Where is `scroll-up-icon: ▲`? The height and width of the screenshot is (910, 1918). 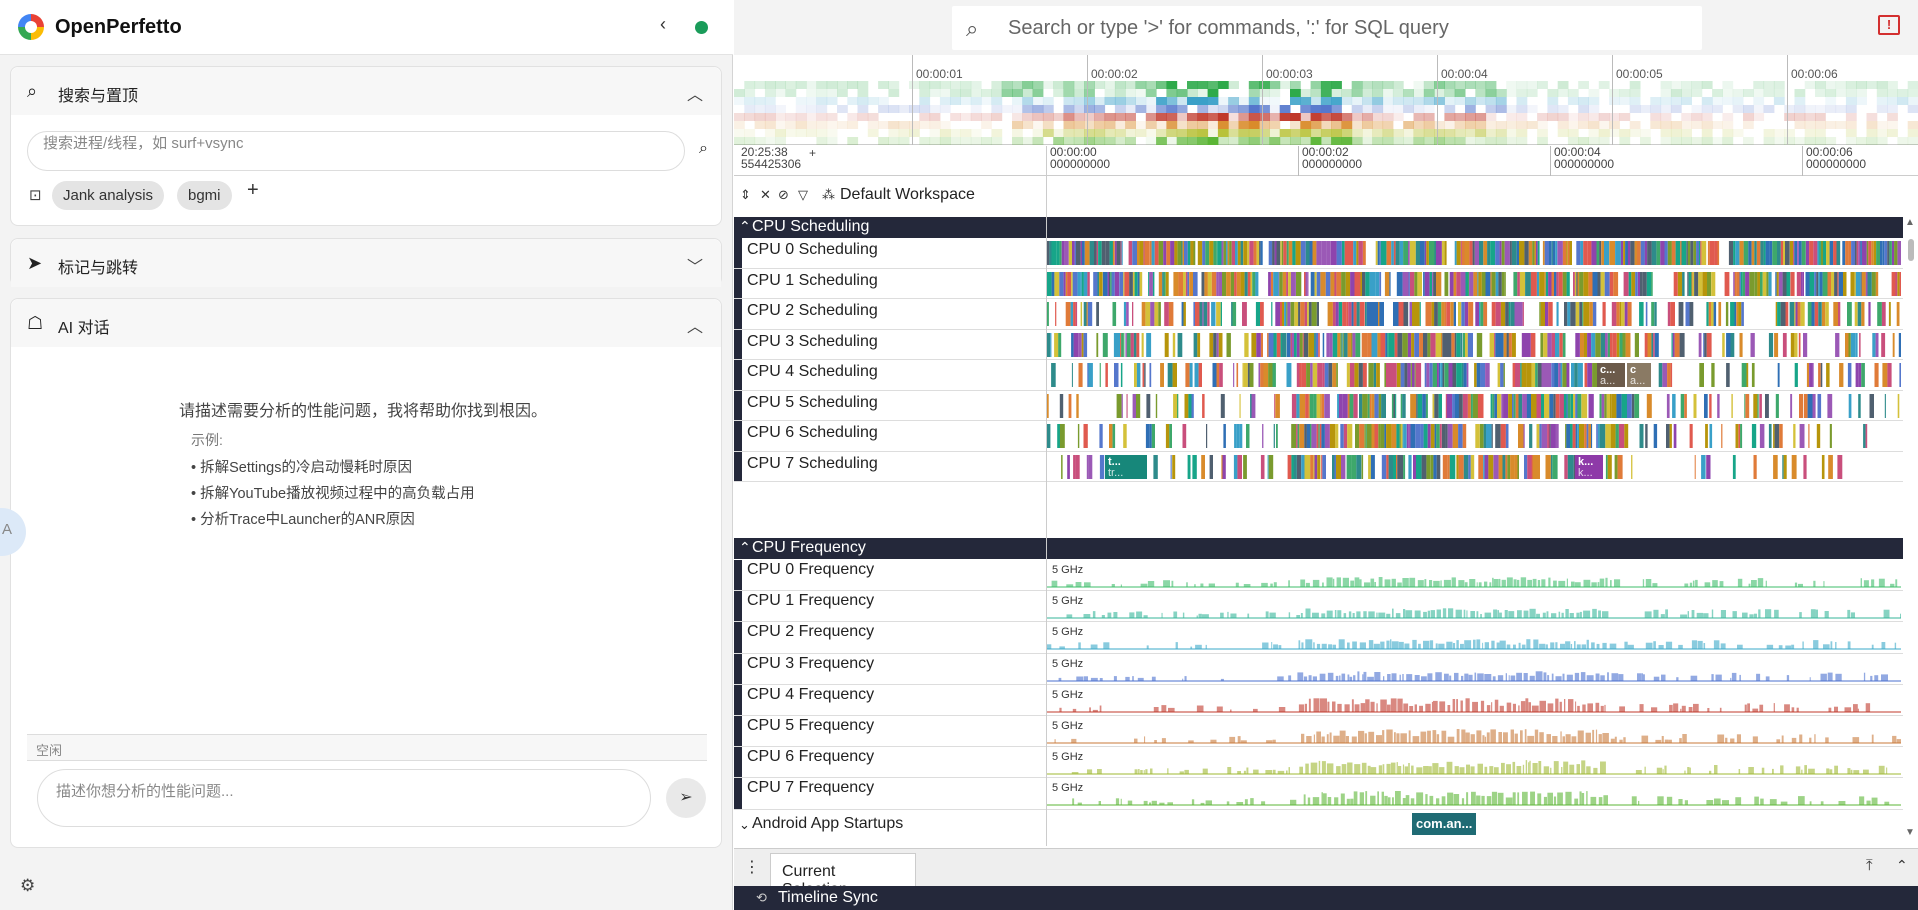
scroll-up-icon: ▲ is located at coordinates (1910, 222).